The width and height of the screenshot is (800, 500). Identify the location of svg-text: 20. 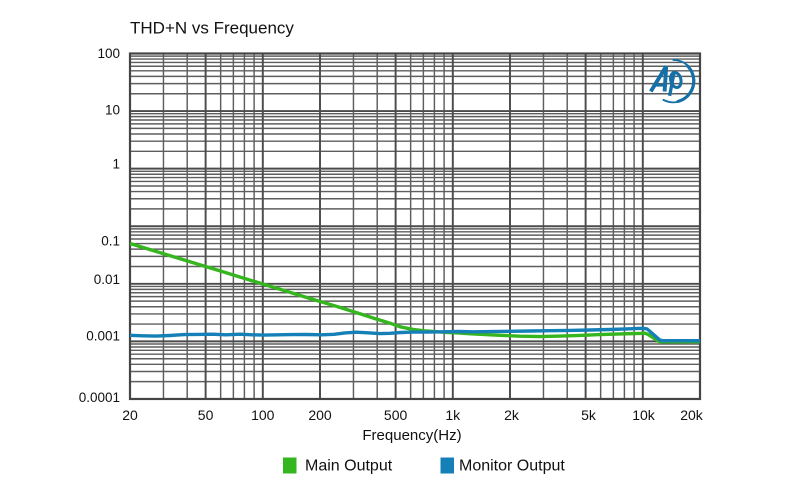
(130, 415).